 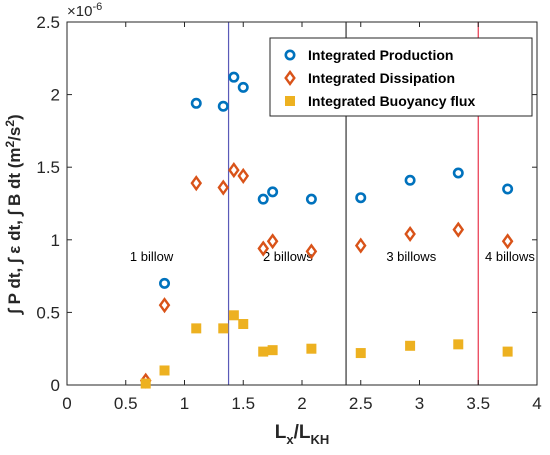 What do you see at coordinates (48, 22) in the screenshot?
I see `y-tick-label: 2.5` at bounding box center [48, 22].